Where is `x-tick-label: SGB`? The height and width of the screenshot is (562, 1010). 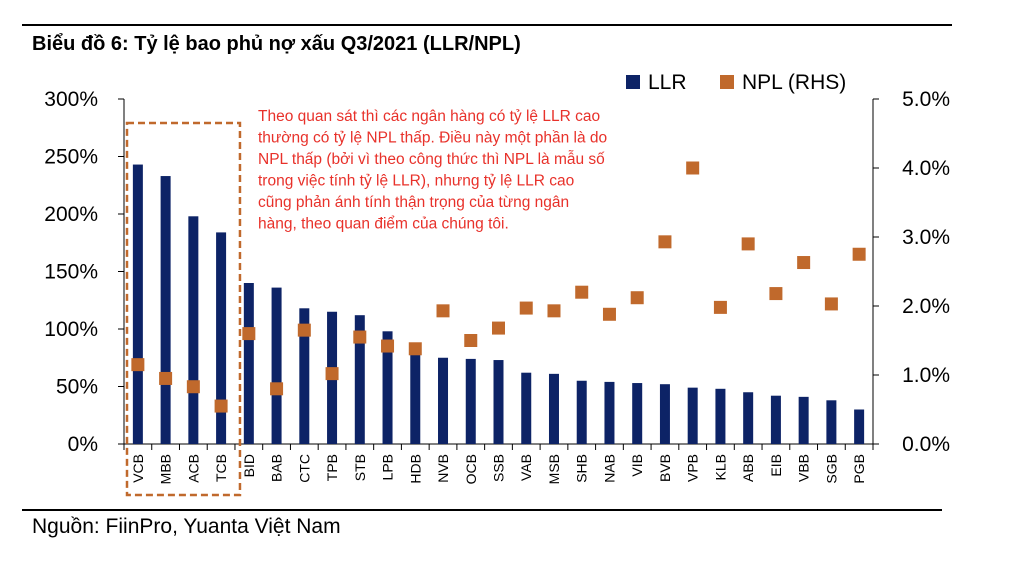
x-tick-label: SGB is located at coordinates (831, 469).